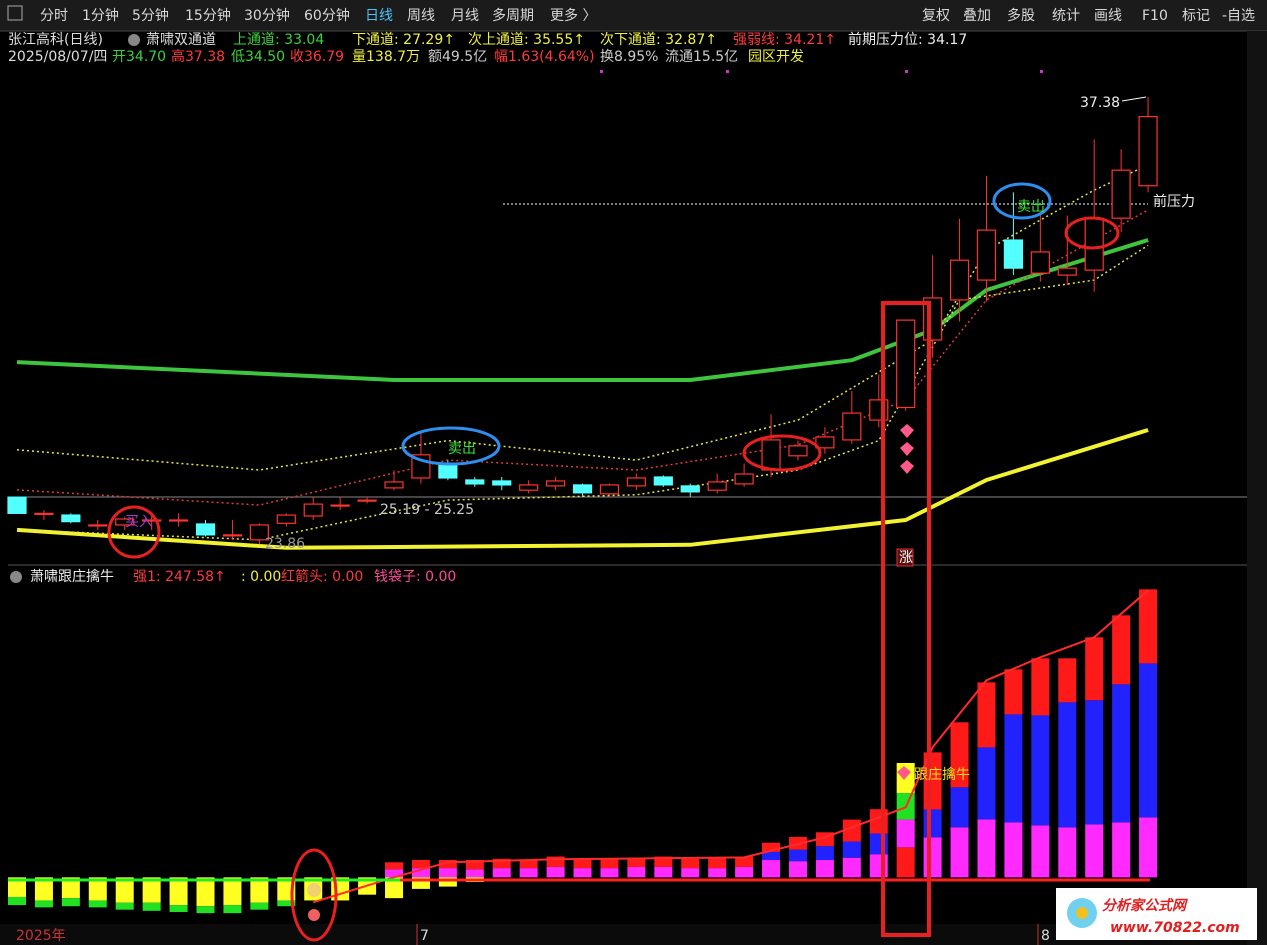  Describe the element at coordinates (1045, 936) in the screenshot. I see `time-label: 8` at that location.